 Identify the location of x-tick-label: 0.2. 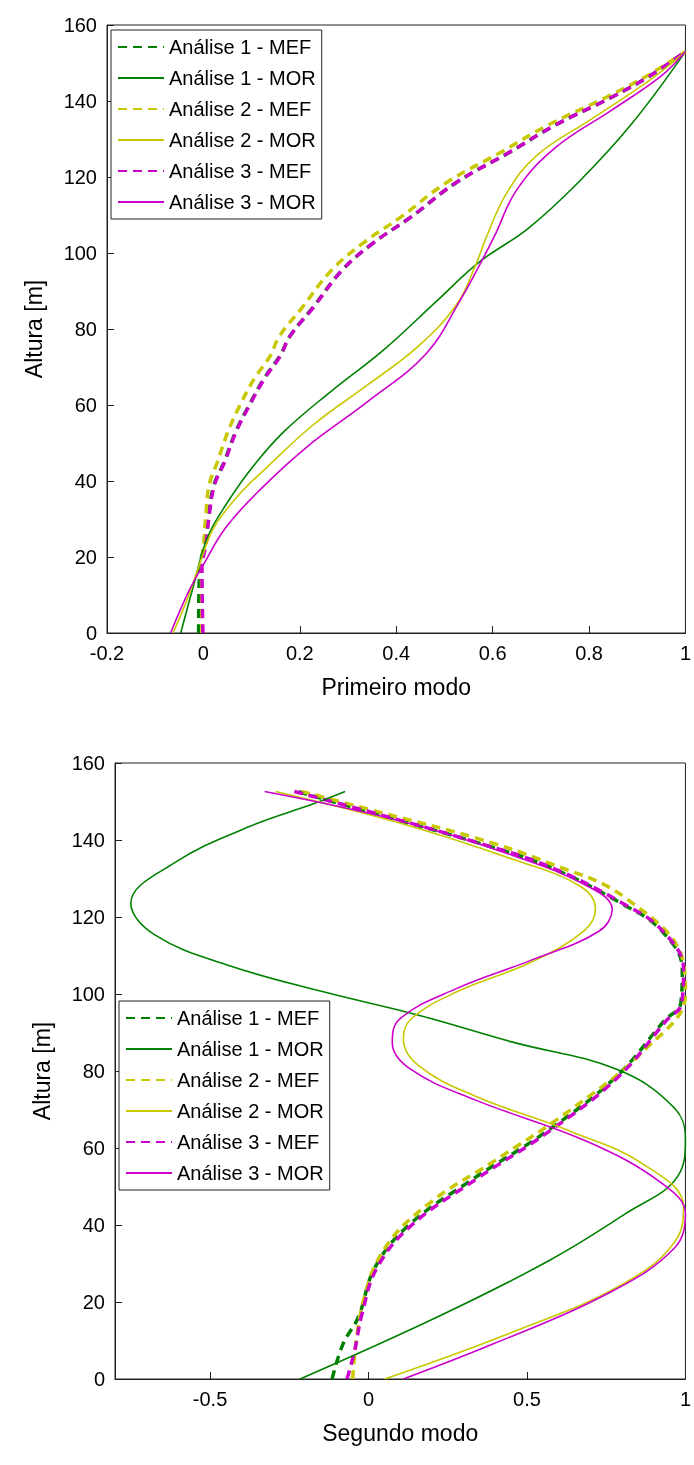
(299, 653).